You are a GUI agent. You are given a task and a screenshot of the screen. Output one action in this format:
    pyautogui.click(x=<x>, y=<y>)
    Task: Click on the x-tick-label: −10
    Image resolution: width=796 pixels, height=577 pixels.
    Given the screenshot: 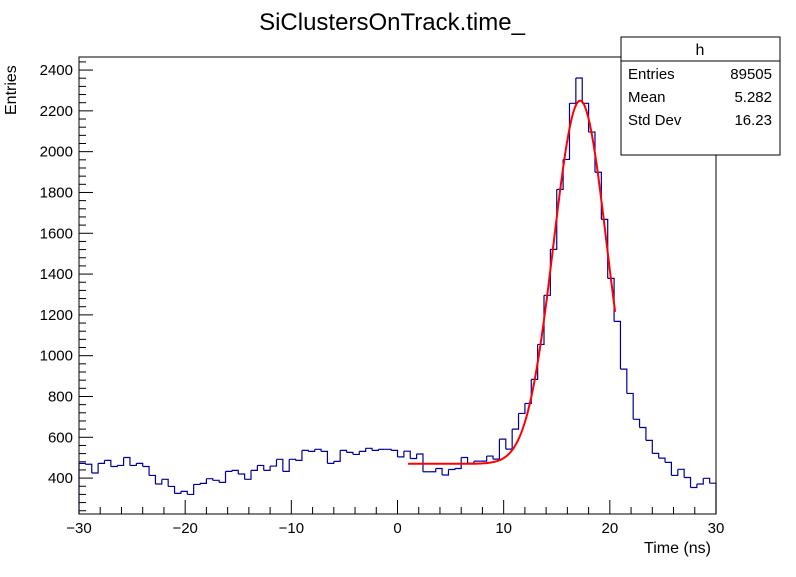 What is the action you would take?
    pyautogui.click(x=291, y=528)
    